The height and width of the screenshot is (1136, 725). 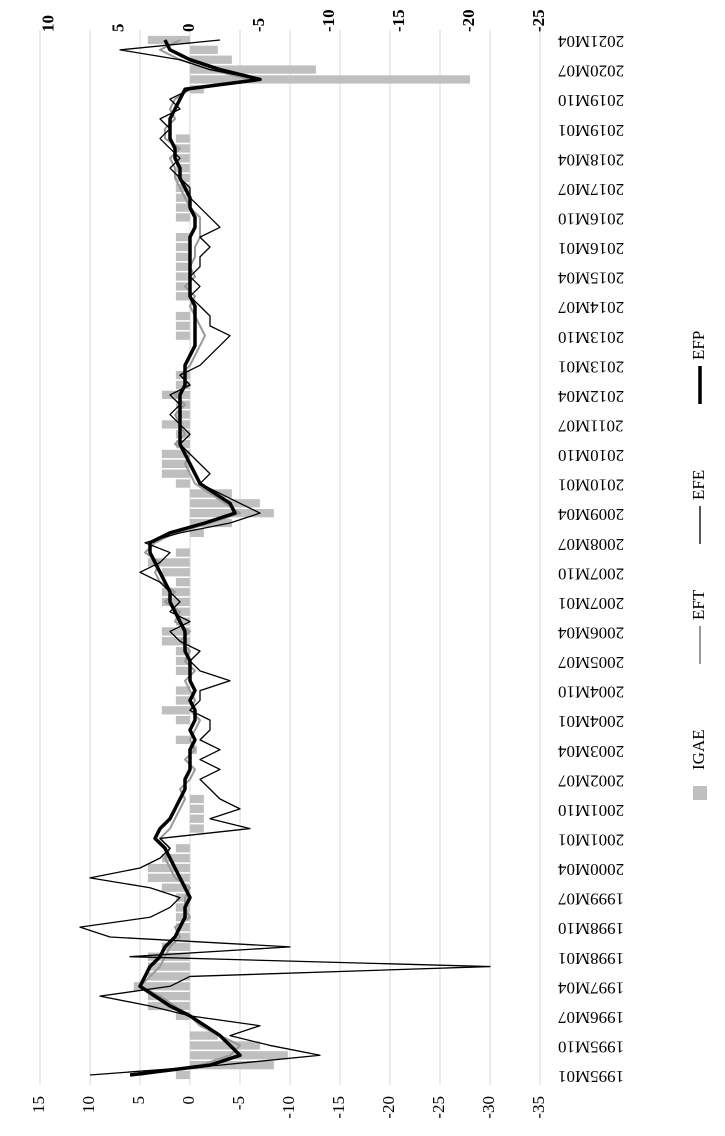 I want to click on x-tick-label: 1998M10, so click(x=591, y=928).